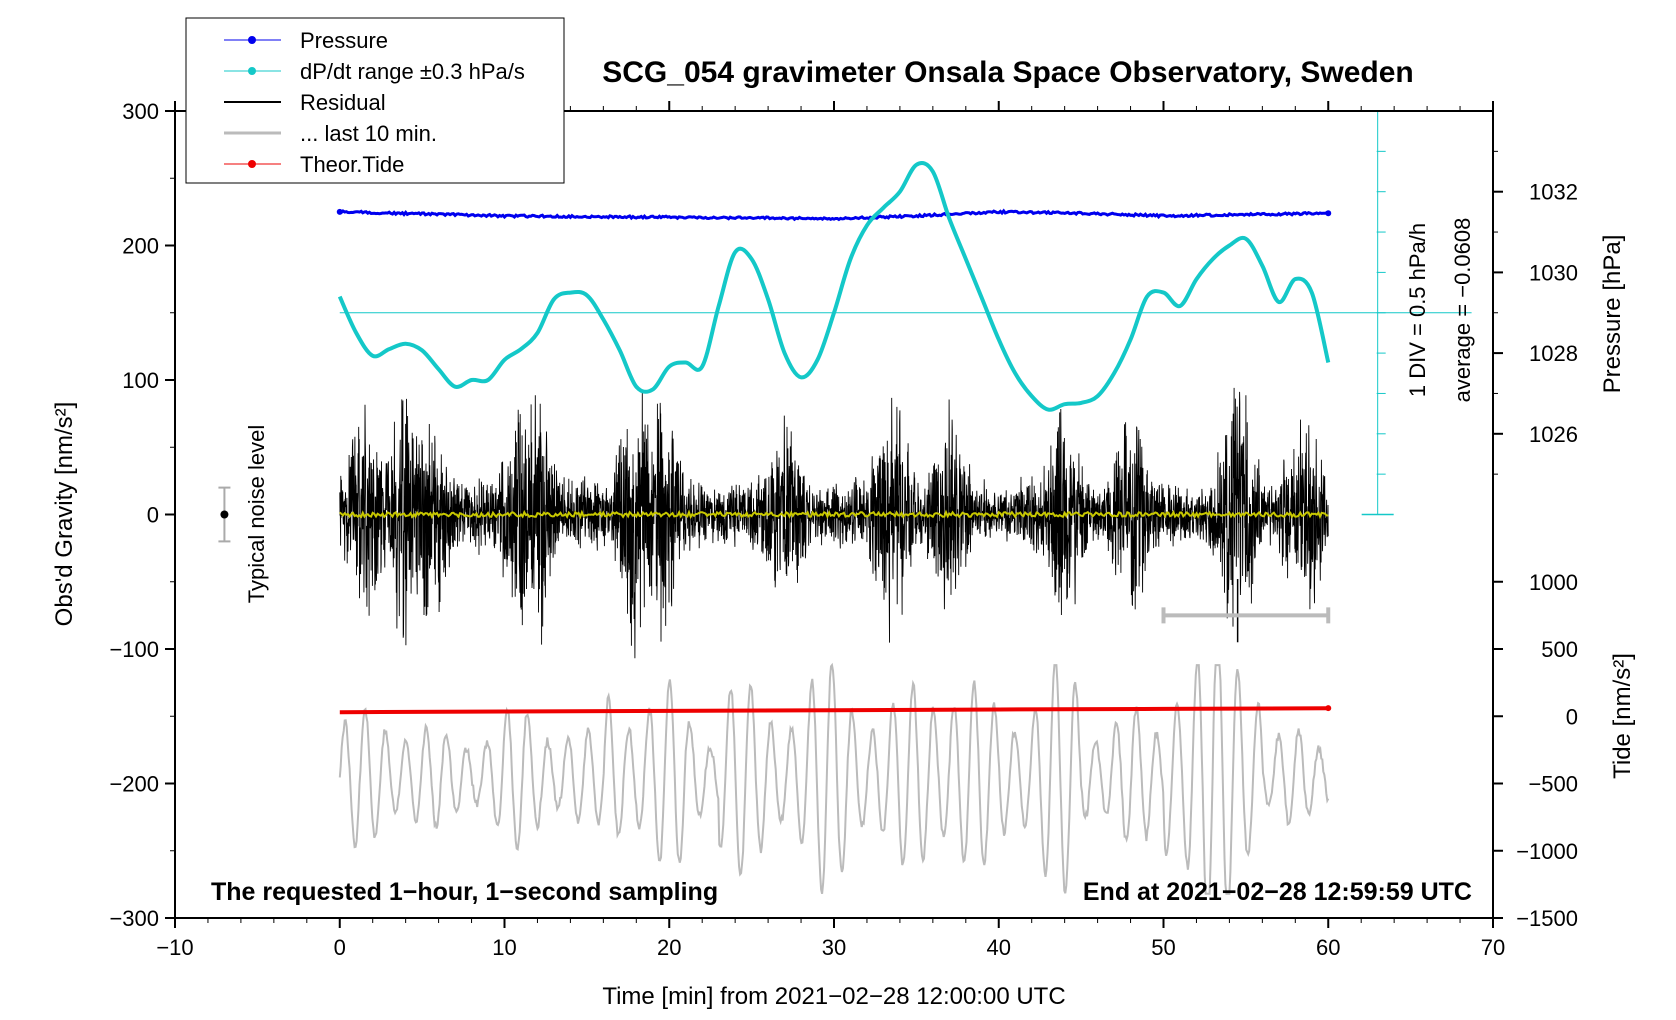  I want to click on legend-label-last10: ... last 10 min., so click(368, 133).